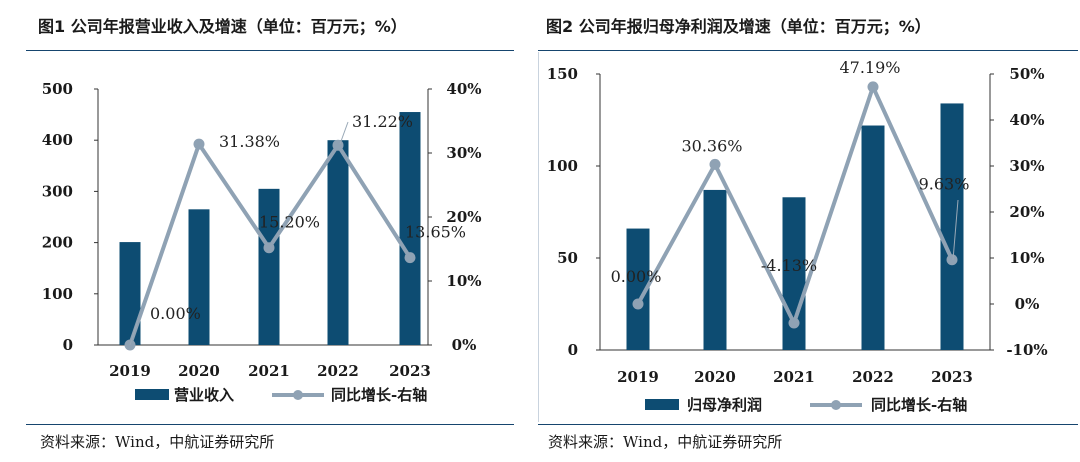 The image size is (1080, 462). What do you see at coordinates (562, 74) in the screenshot?
I see `y-tick-label-left: 150` at bounding box center [562, 74].